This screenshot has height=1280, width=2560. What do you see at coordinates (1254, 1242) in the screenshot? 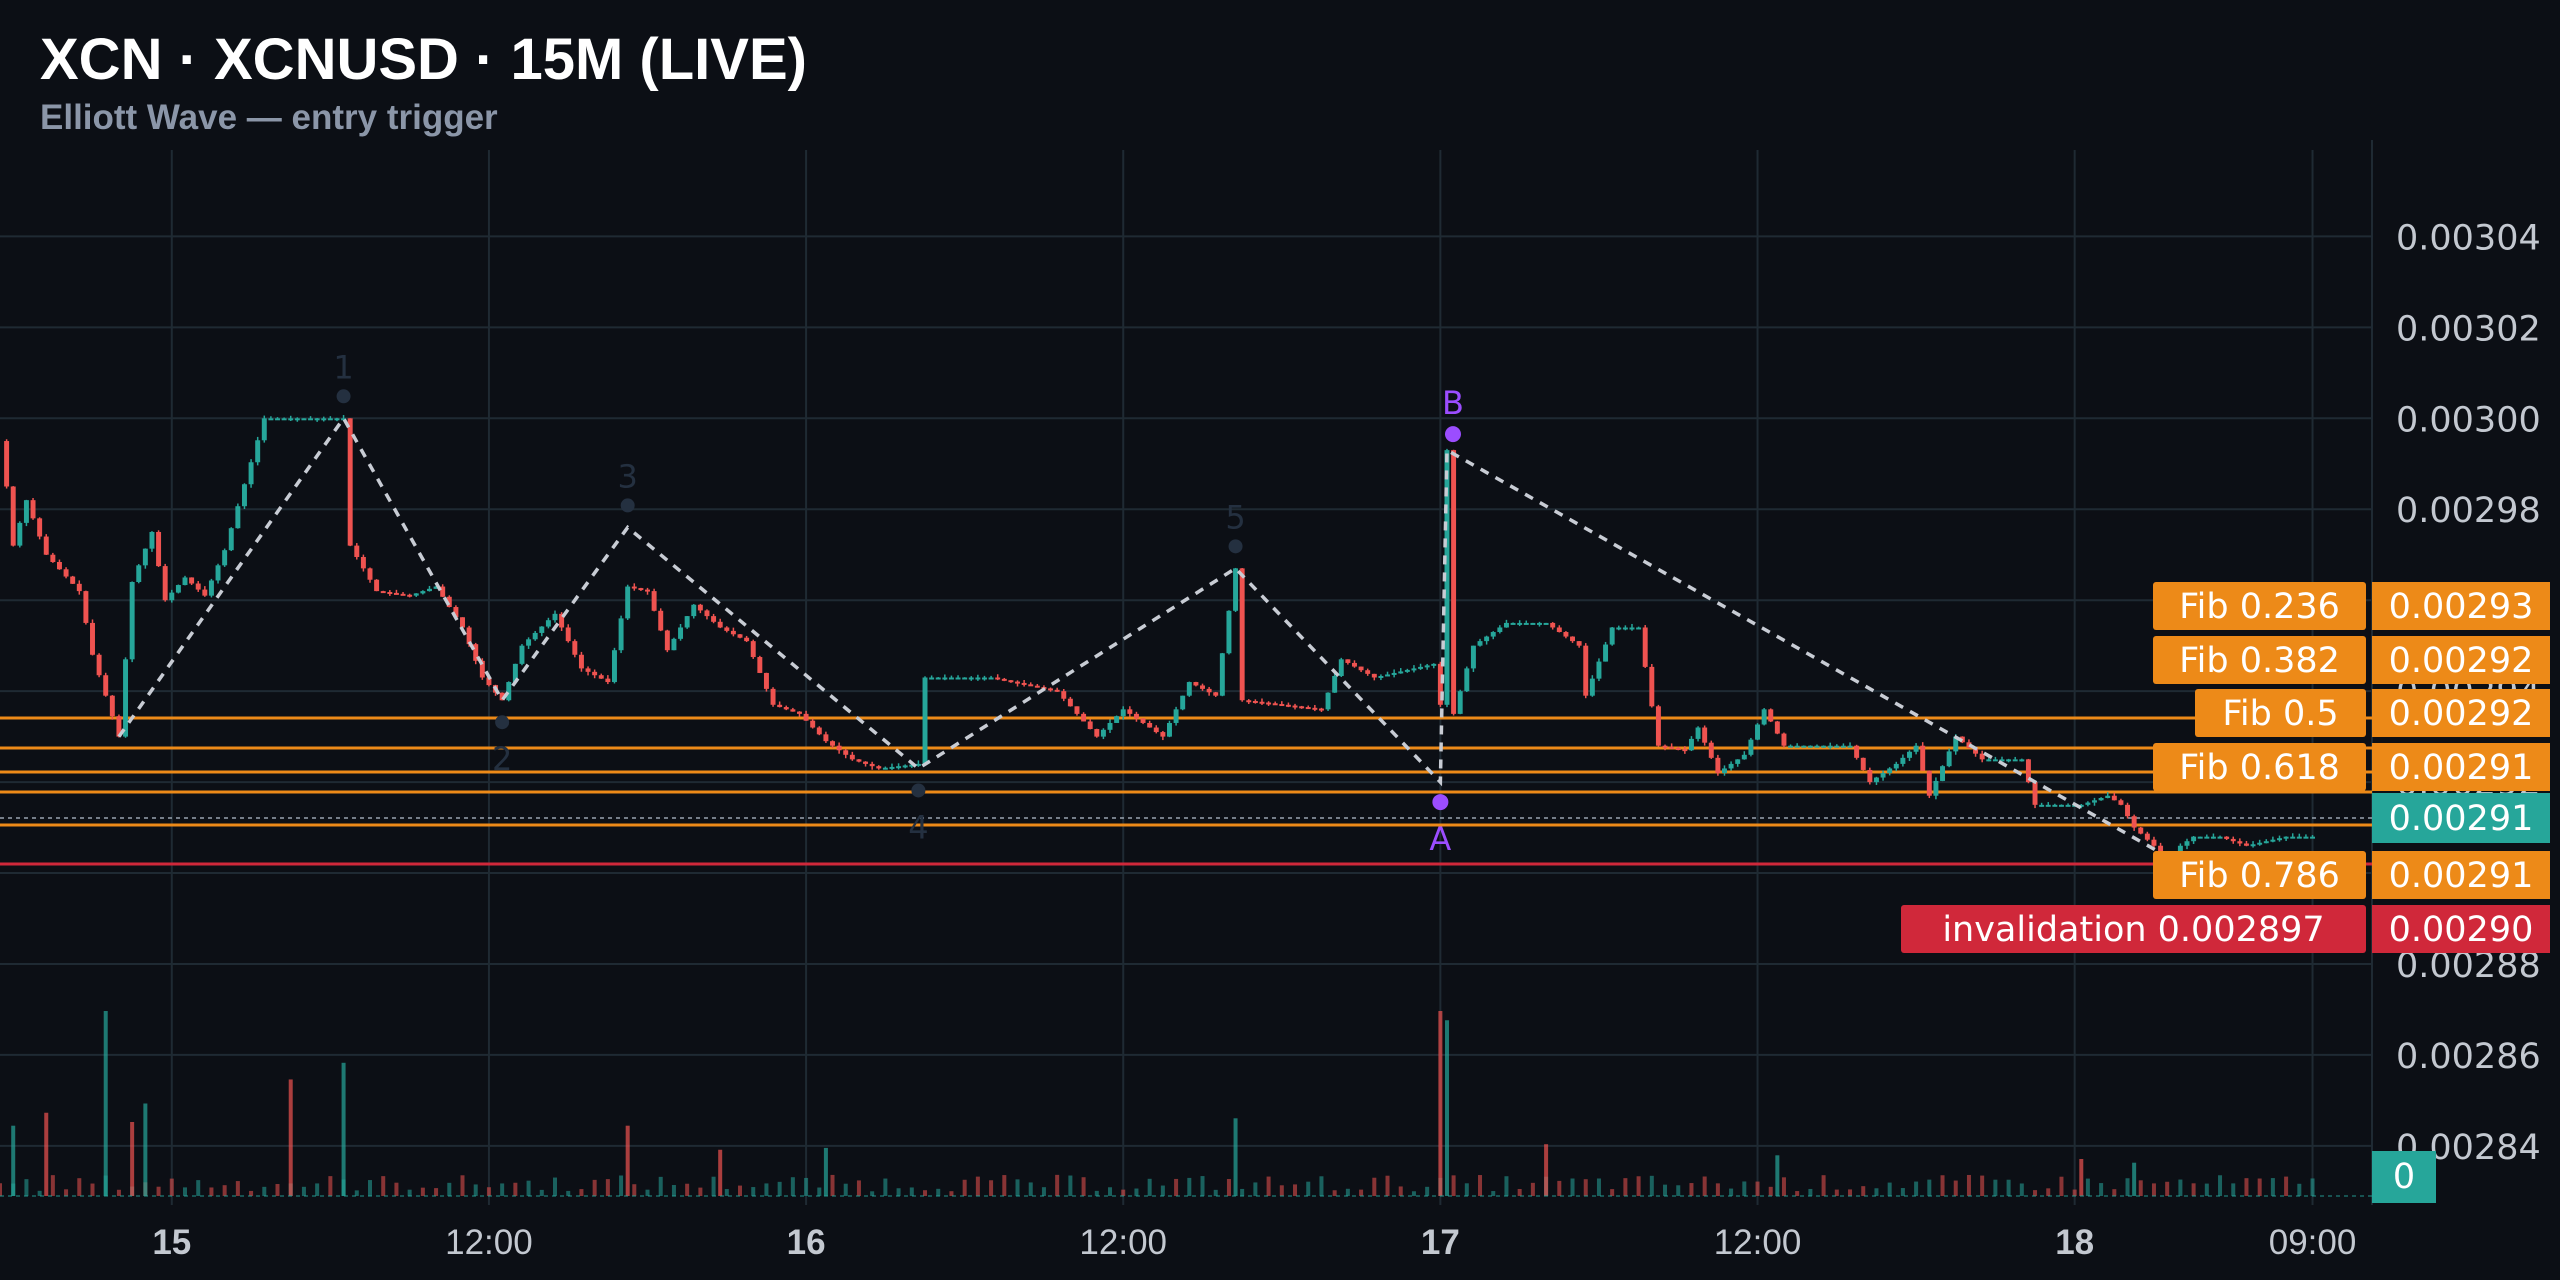
I see `time-axis: 15 12:00 16 12:00 17 12:00 18 09:00` at bounding box center [1254, 1242].